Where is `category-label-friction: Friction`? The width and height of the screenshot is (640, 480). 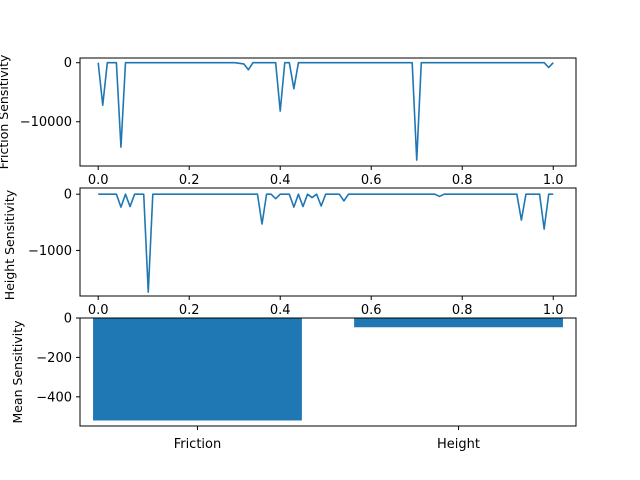 category-label-friction: Friction is located at coordinates (198, 444).